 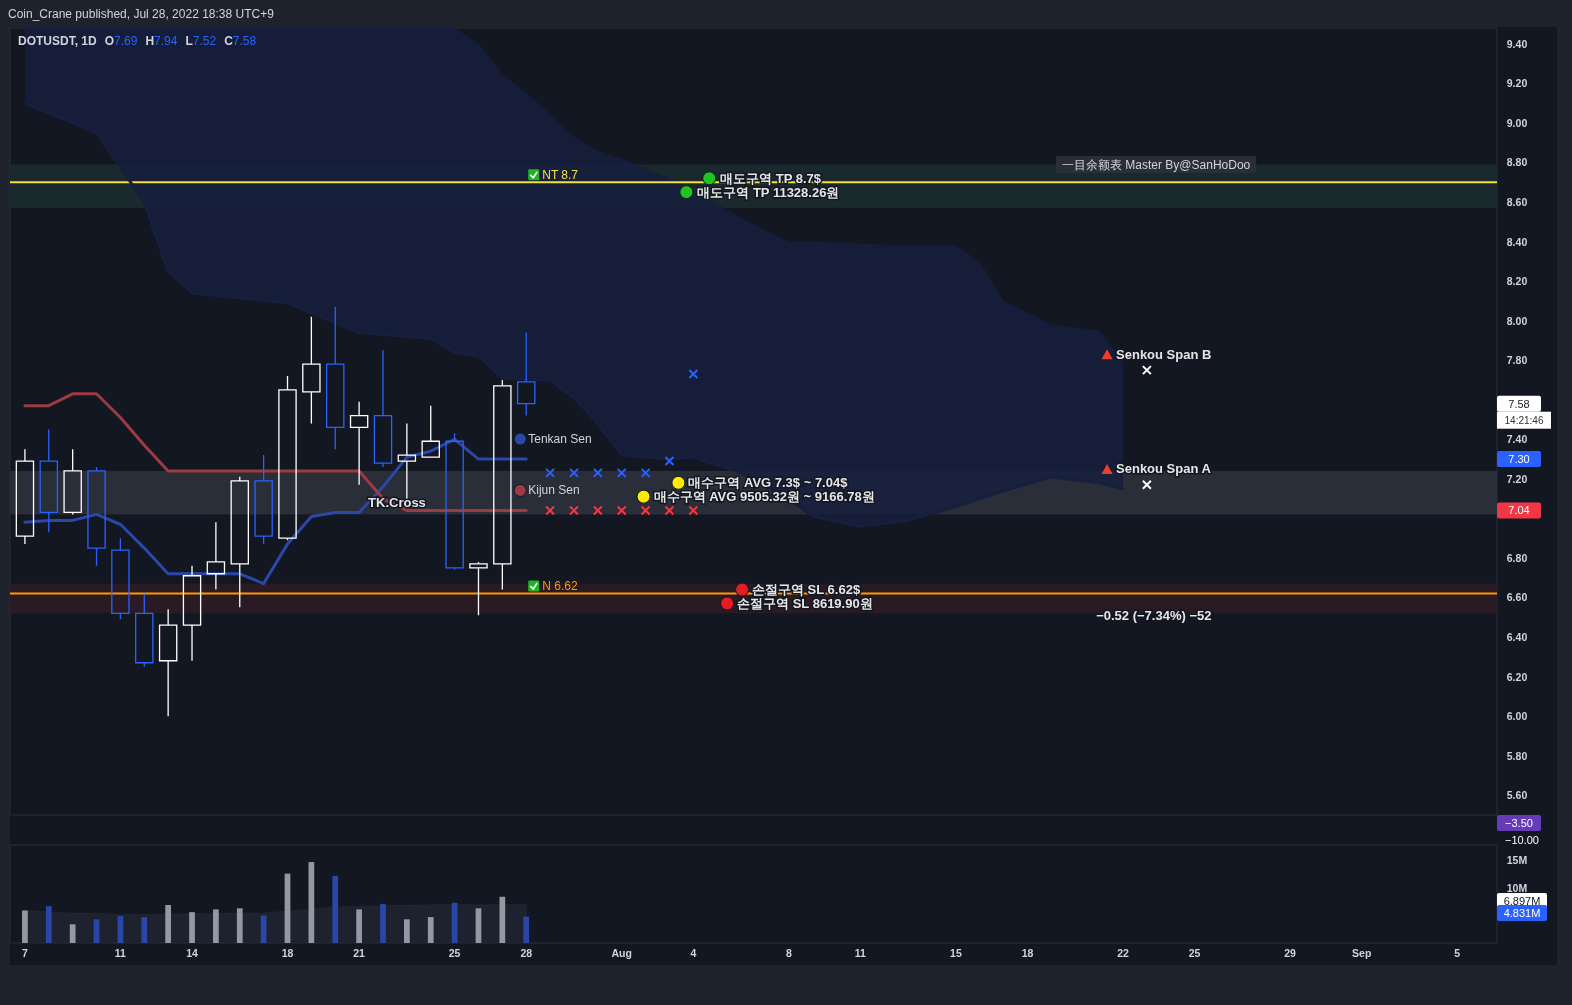 What do you see at coordinates (1517, 557) in the screenshot?
I see `y-tick-label: 6.80` at bounding box center [1517, 557].